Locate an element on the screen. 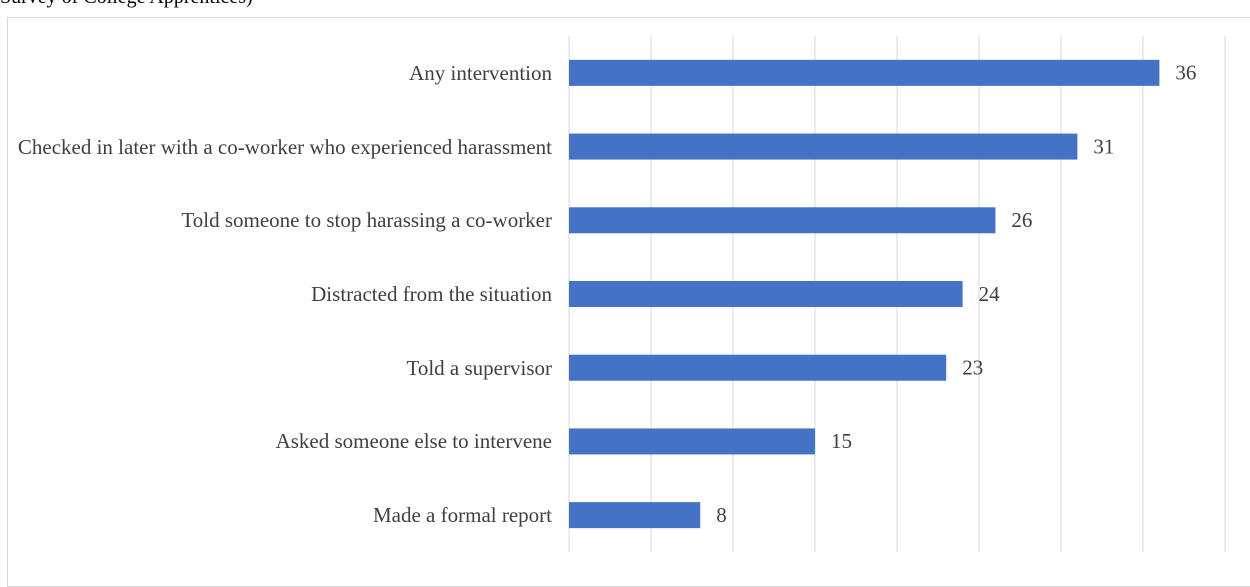  category-label: Made a formal report is located at coordinates (462, 515).